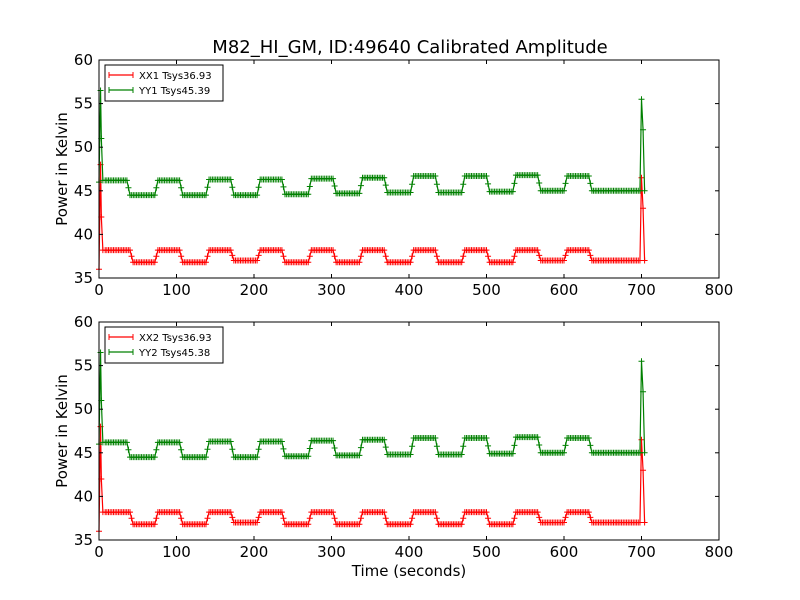  I want to click on y-tick-label: 40, so click(83, 234).